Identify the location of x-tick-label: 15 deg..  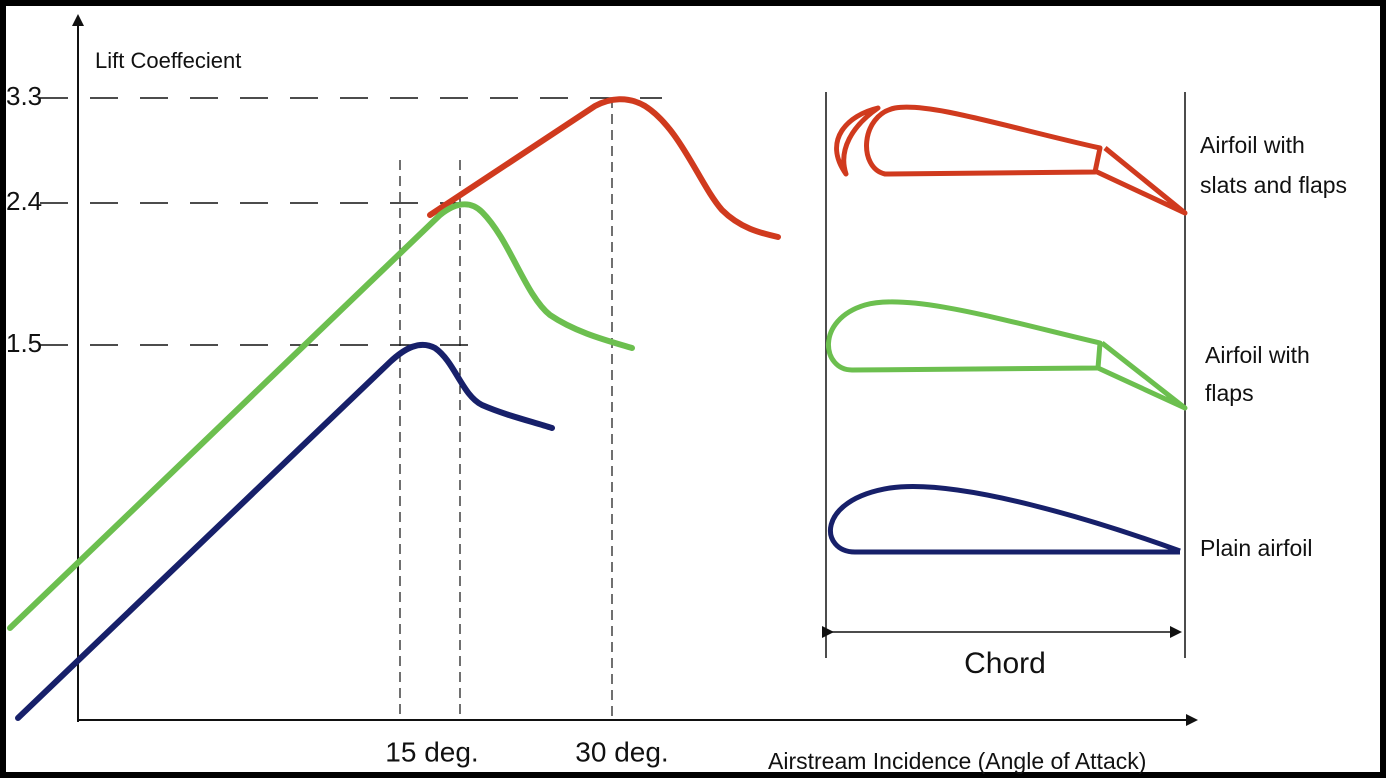
(431, 751).